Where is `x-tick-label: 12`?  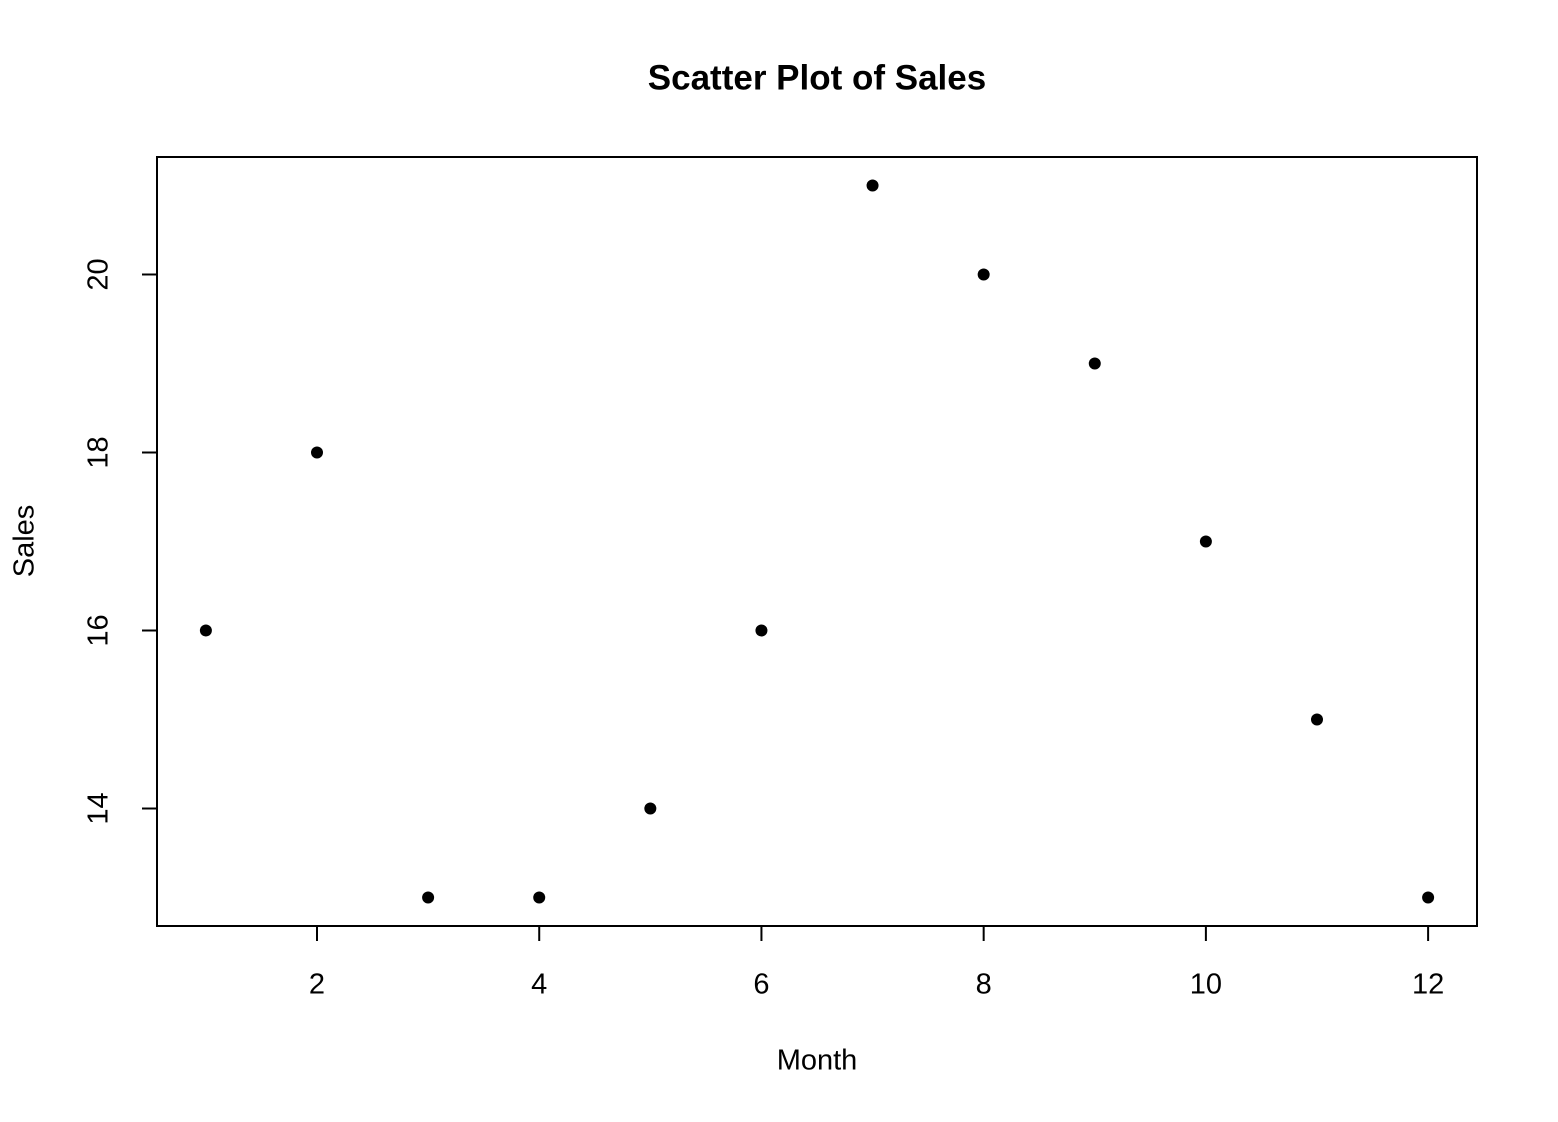 x-tick-label: 12 is located at coordinates (1428, 985).